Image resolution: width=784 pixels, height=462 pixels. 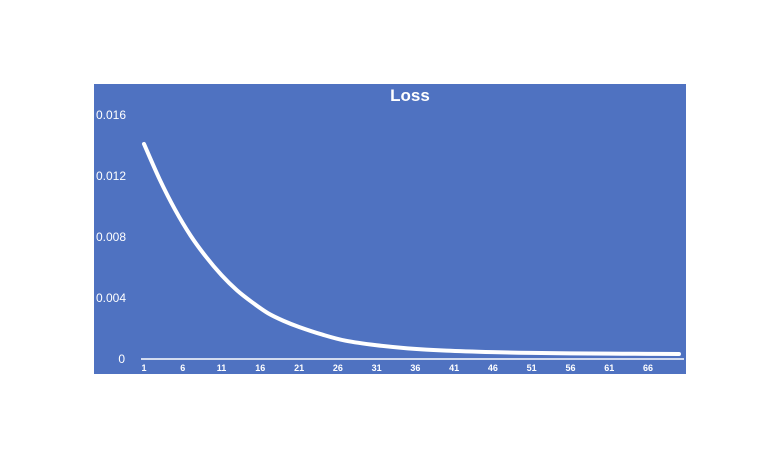 What do you see at coordinates (415, 368) in the screenshot?
I see `x-tick-label: 36` at bounding box center [415, 368].